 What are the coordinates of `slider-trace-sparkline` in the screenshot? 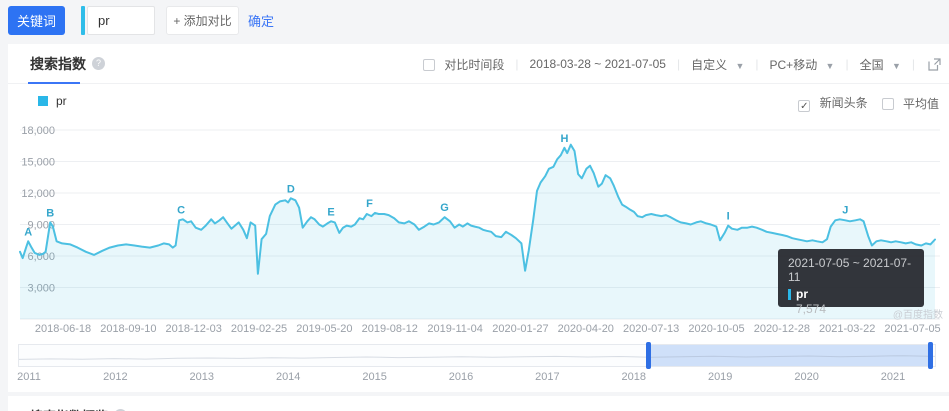 It's located at (477, 357).